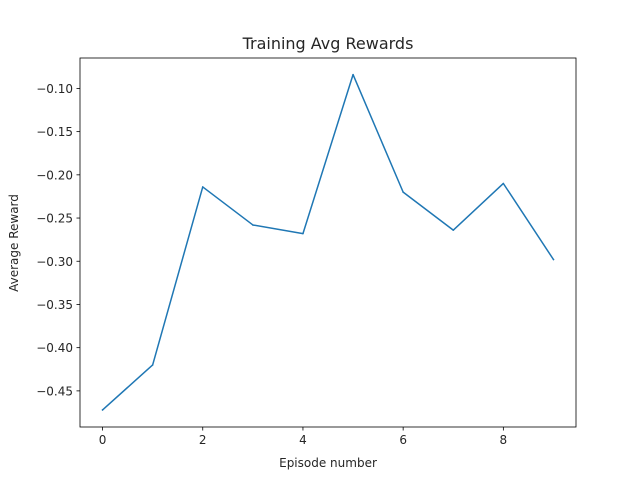 The width and height of the screenshot is (640, 480). I want to click on y-tick-label: −0.10, so click(54, 89).